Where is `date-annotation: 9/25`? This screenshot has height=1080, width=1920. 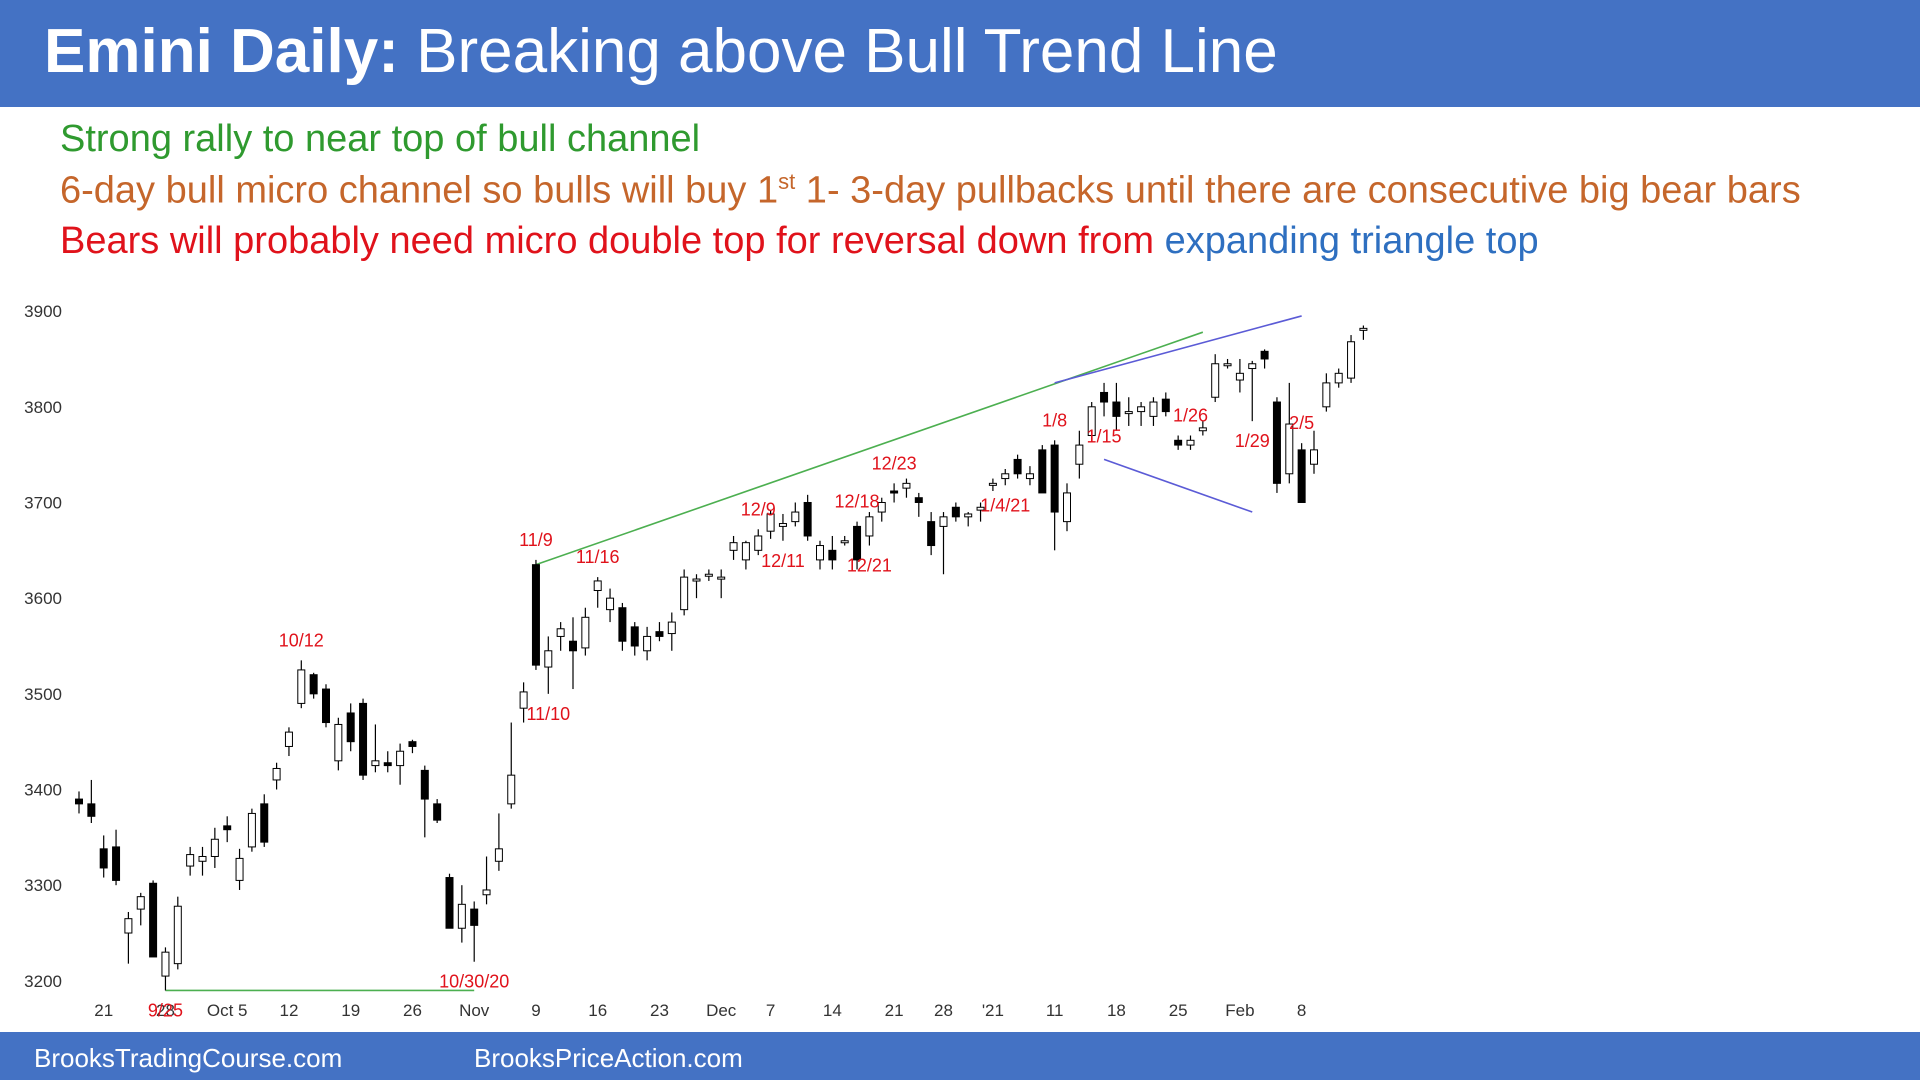
date-annotation: 9/25 is located at coordinates (165, 1010).